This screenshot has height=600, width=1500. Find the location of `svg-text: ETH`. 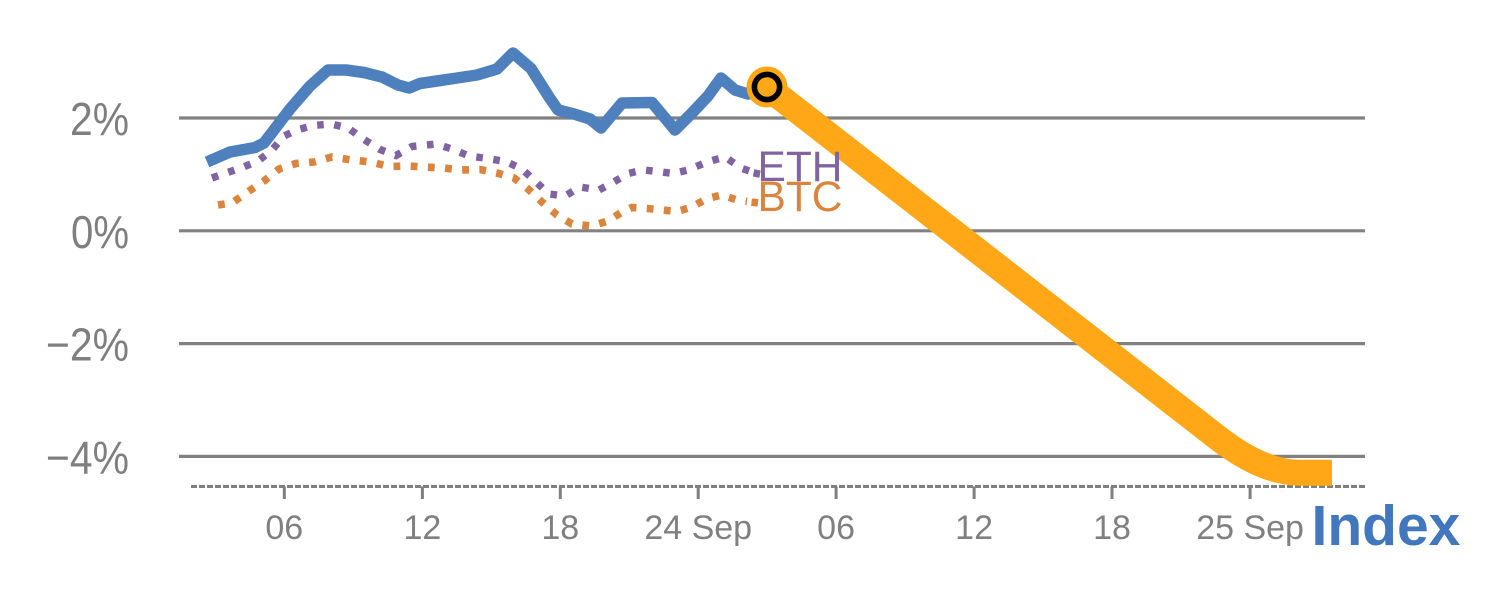

svg-text: ETH is located at coordinates (800, 167).